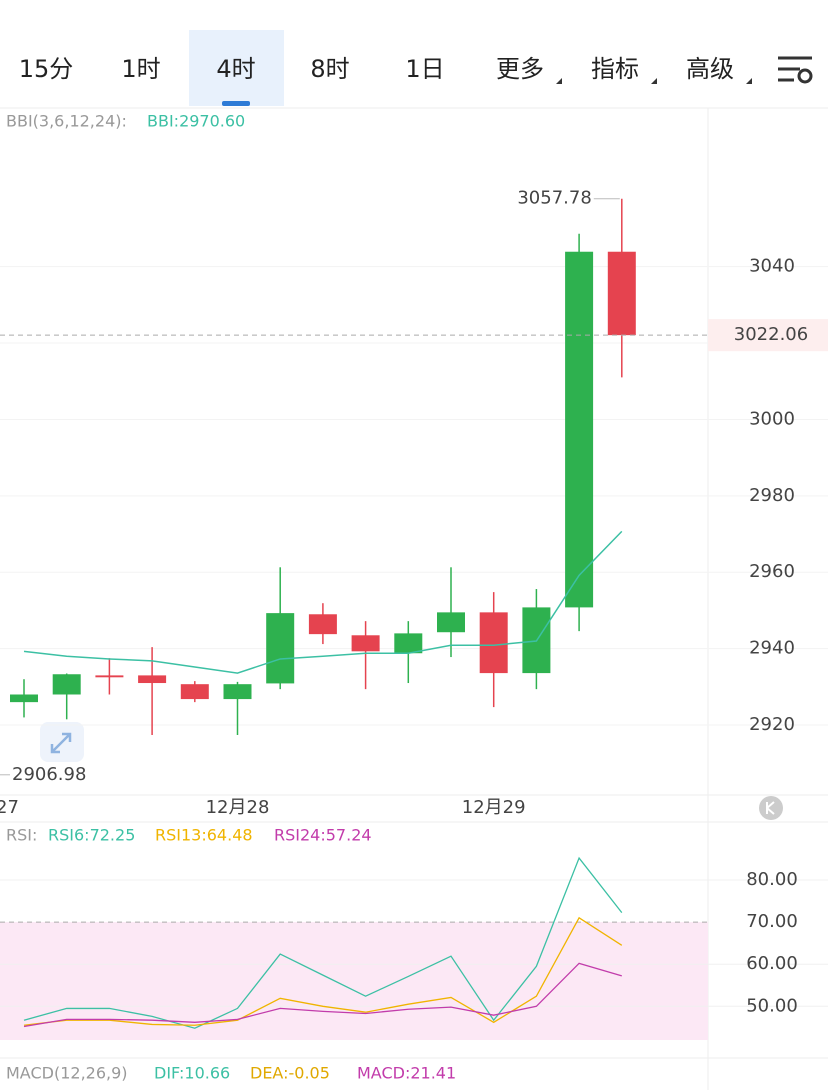 The image size is (828, 1090). What do you see at coordinates (772, 571) in the screenshot?
I see `y-tick-label: 2960` at bounding box center [772, 571].